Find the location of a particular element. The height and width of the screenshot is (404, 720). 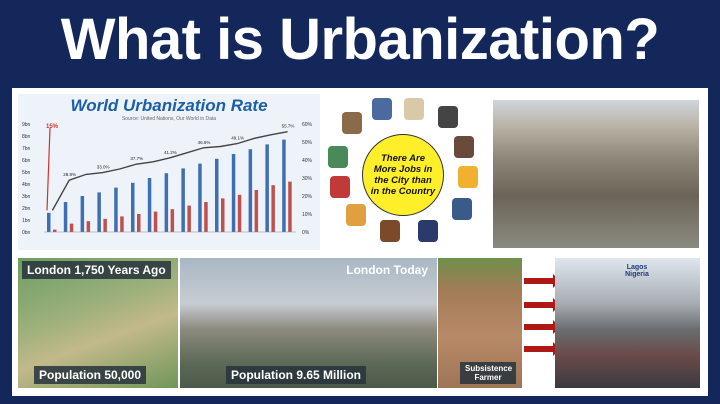

left-tick-label: 3bn is located at coordinates (26, 197).